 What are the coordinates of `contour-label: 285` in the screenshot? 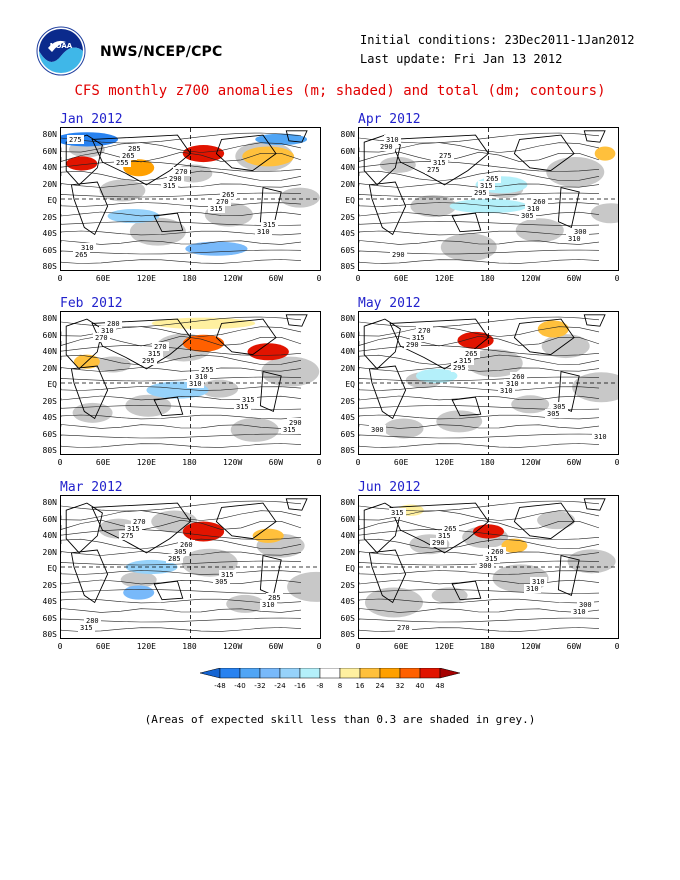 It's located at (274, 598).